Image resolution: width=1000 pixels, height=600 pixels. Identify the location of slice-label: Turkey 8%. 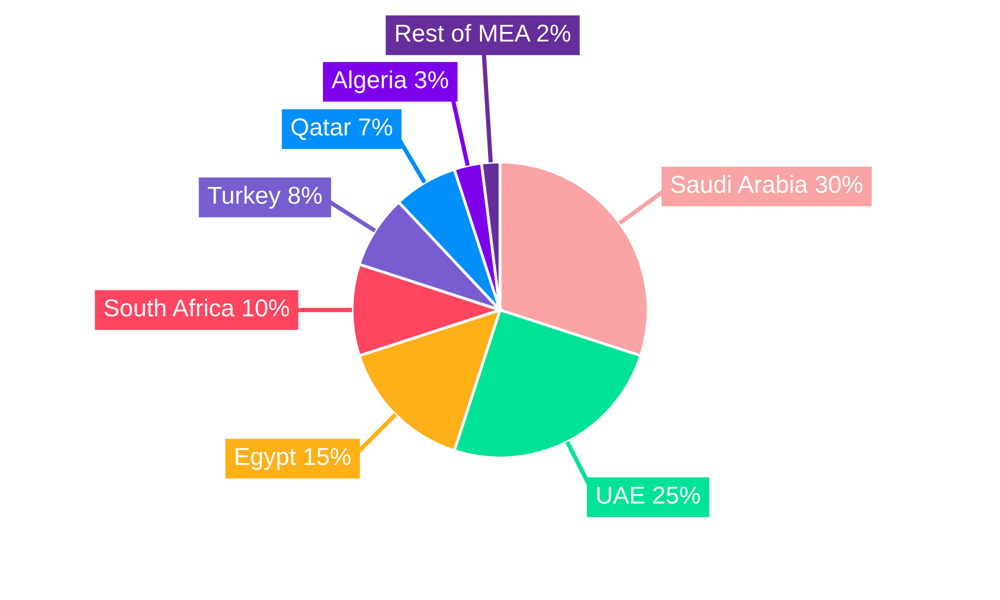
(265, 197).